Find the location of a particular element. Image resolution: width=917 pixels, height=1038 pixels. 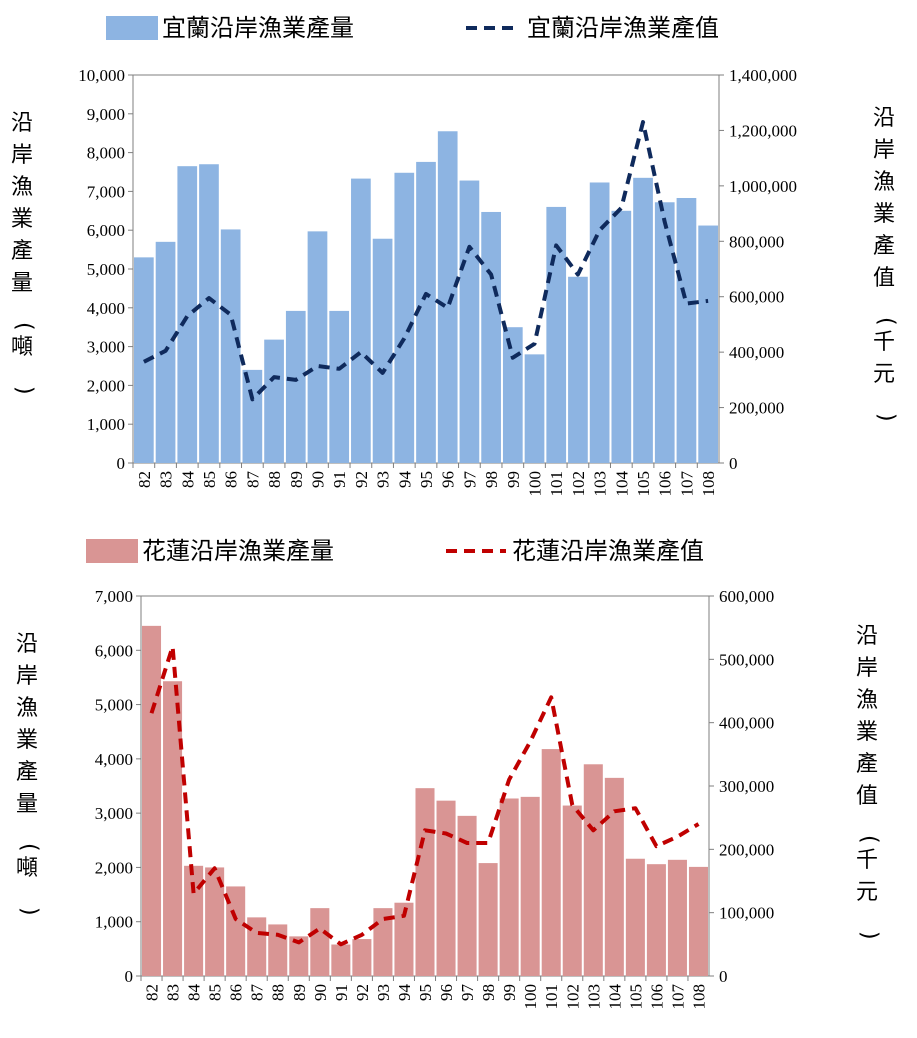

ilan-x-label-101: 101 is located at coordinates (556, 484).